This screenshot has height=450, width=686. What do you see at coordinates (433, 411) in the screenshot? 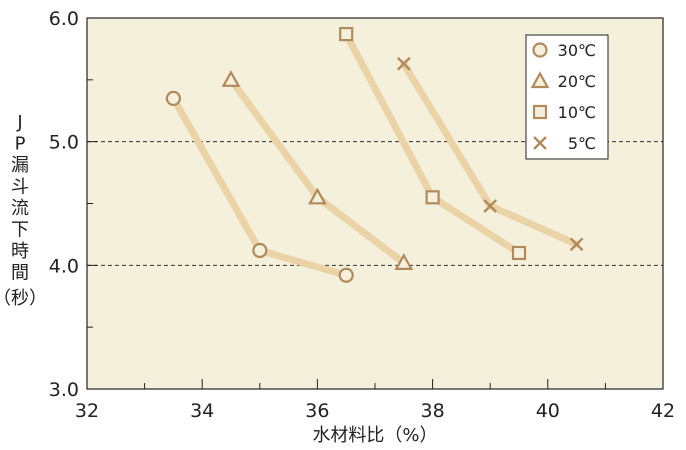
I see `x-tick-label: 38` at bounding box center [433, 411].